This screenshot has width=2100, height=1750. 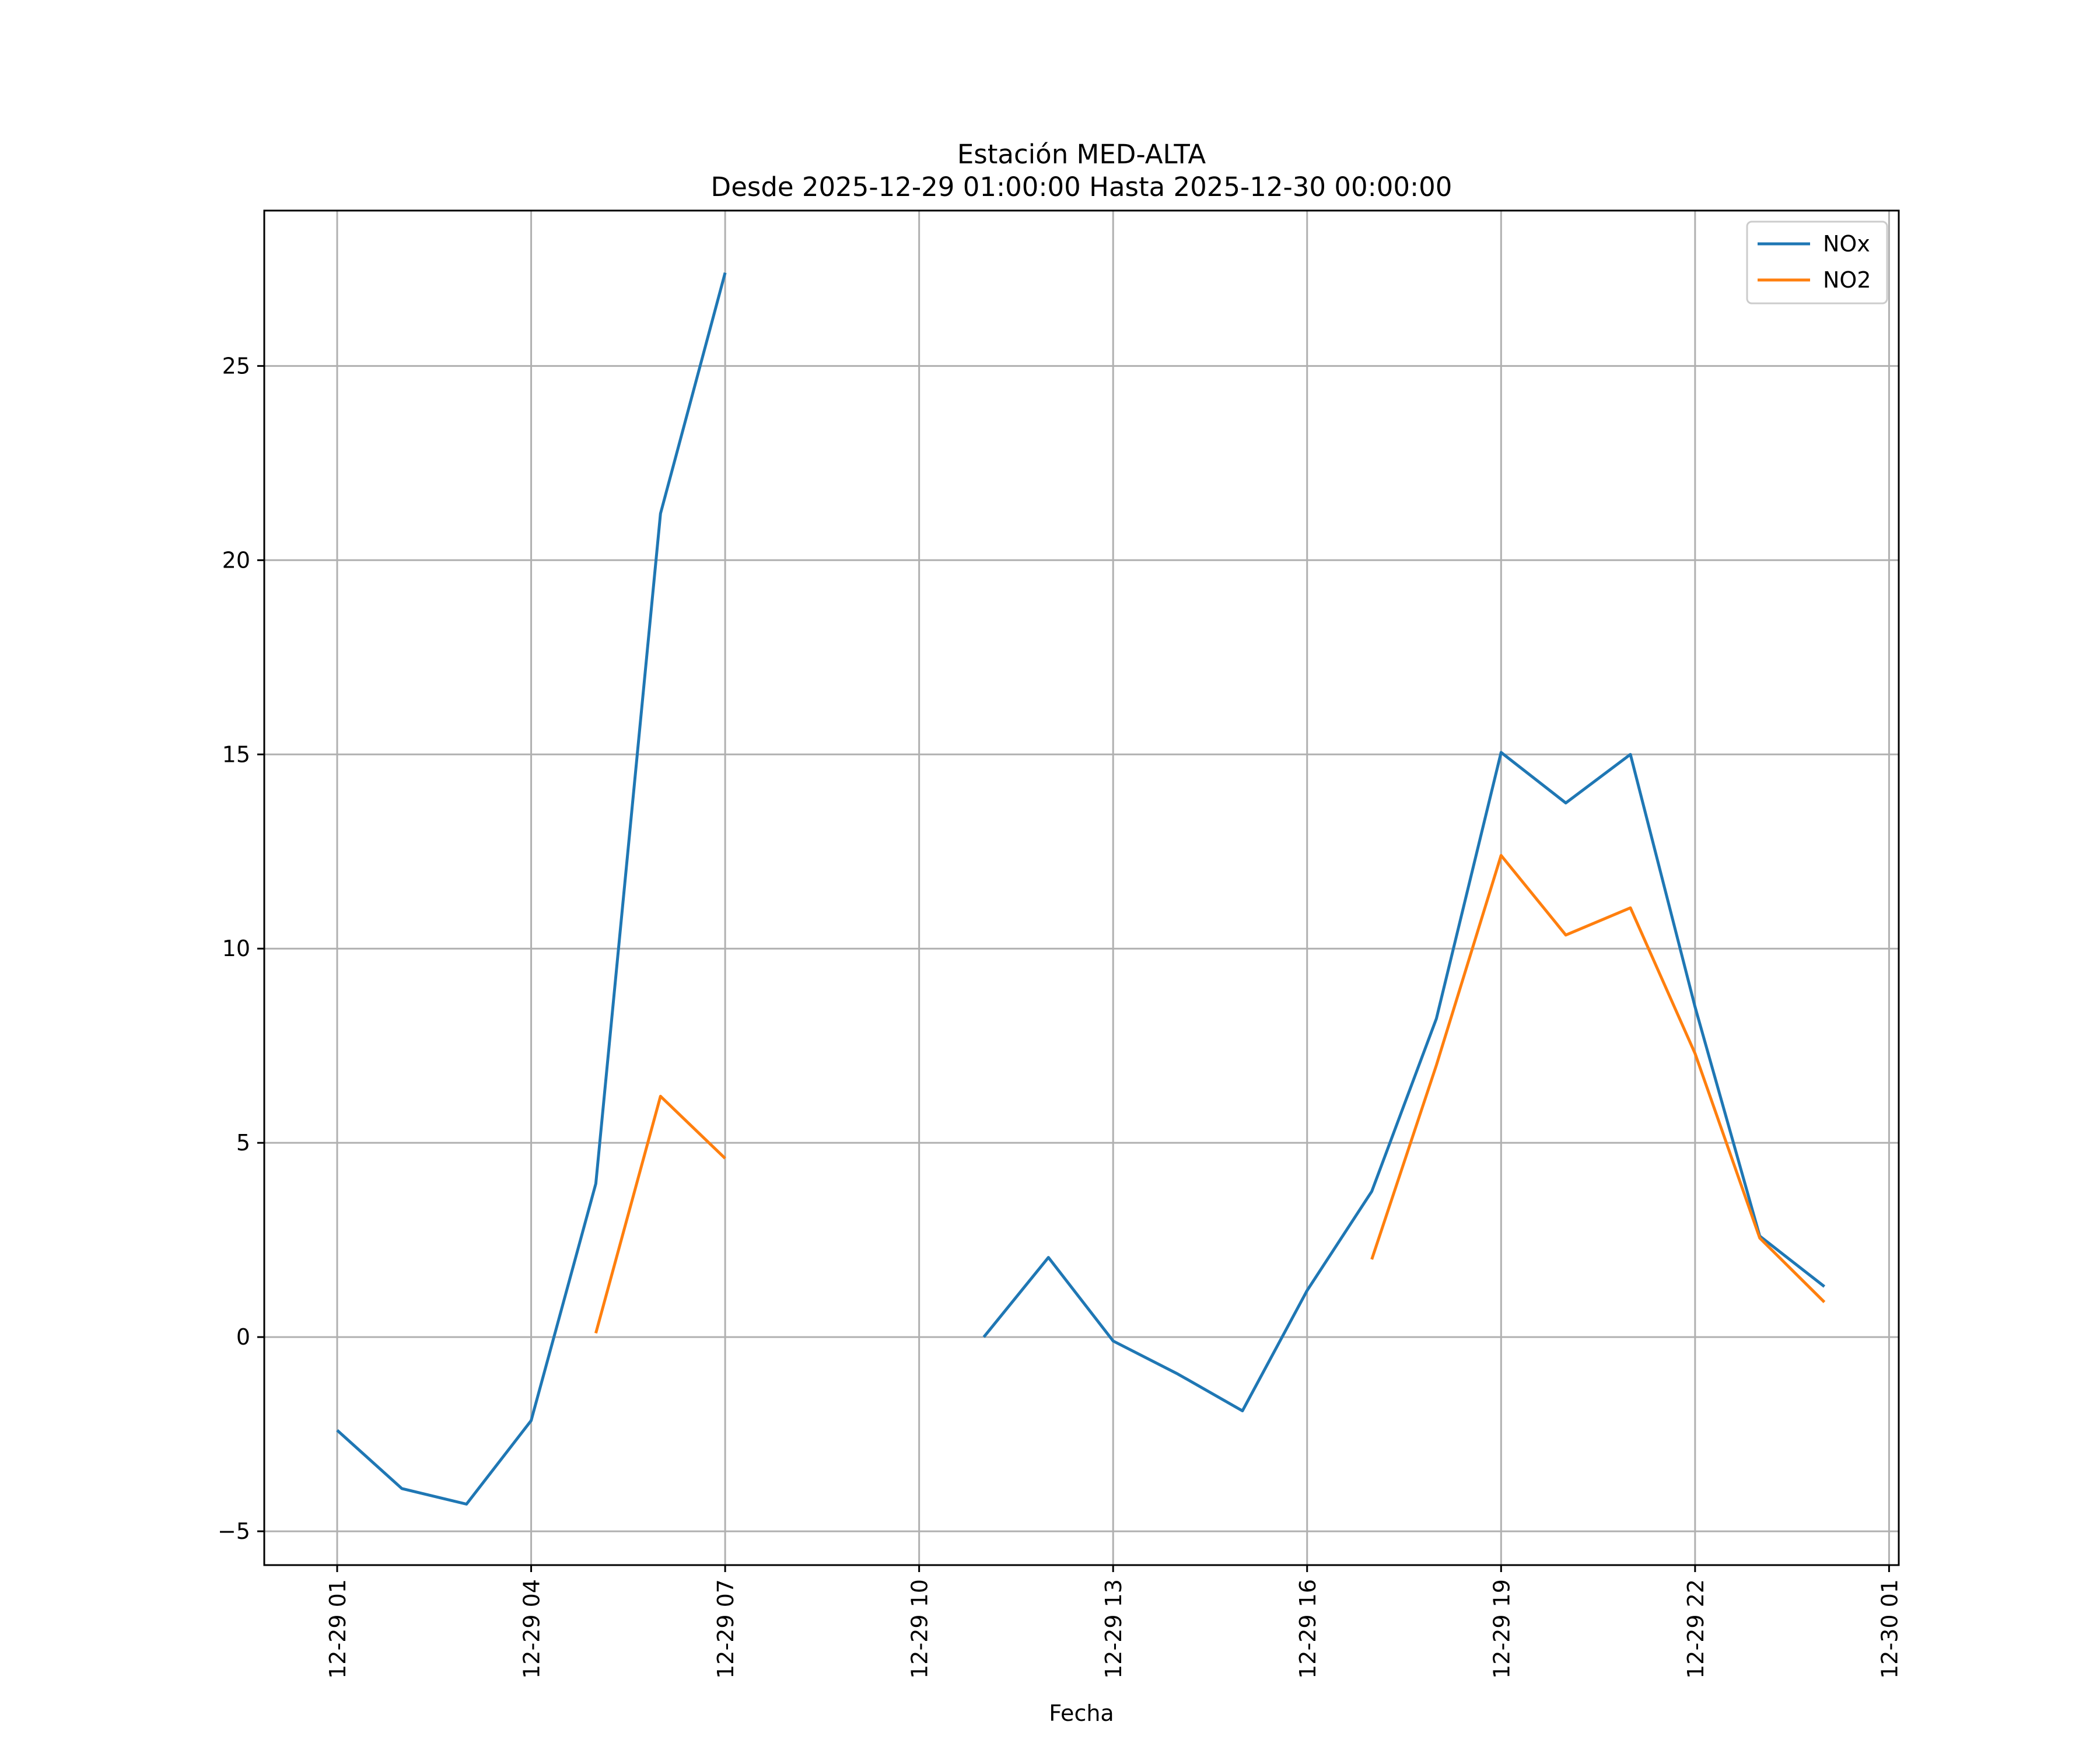 I want to click on series-line-nox, so click(x=531, y=889).